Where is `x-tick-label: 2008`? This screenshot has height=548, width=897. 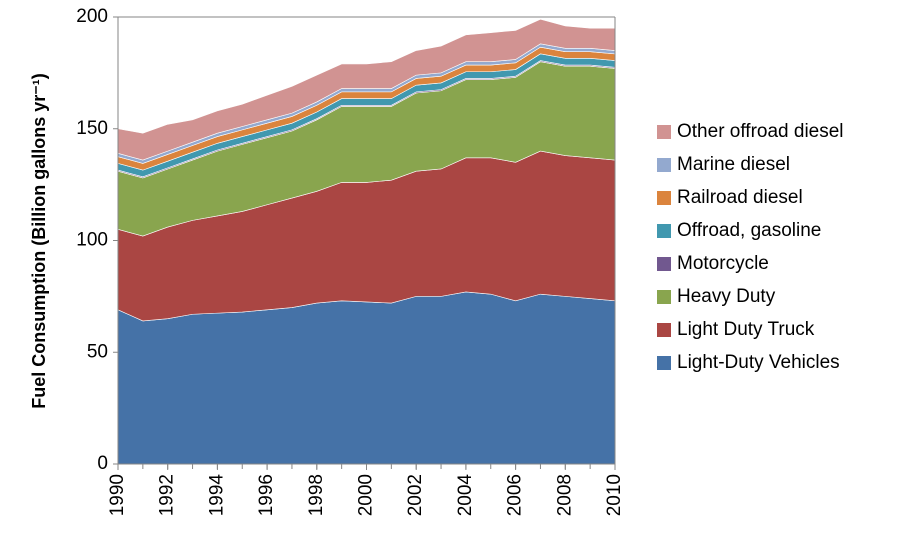
x-tick-label: 2008 is located at coordinates (564, 495).